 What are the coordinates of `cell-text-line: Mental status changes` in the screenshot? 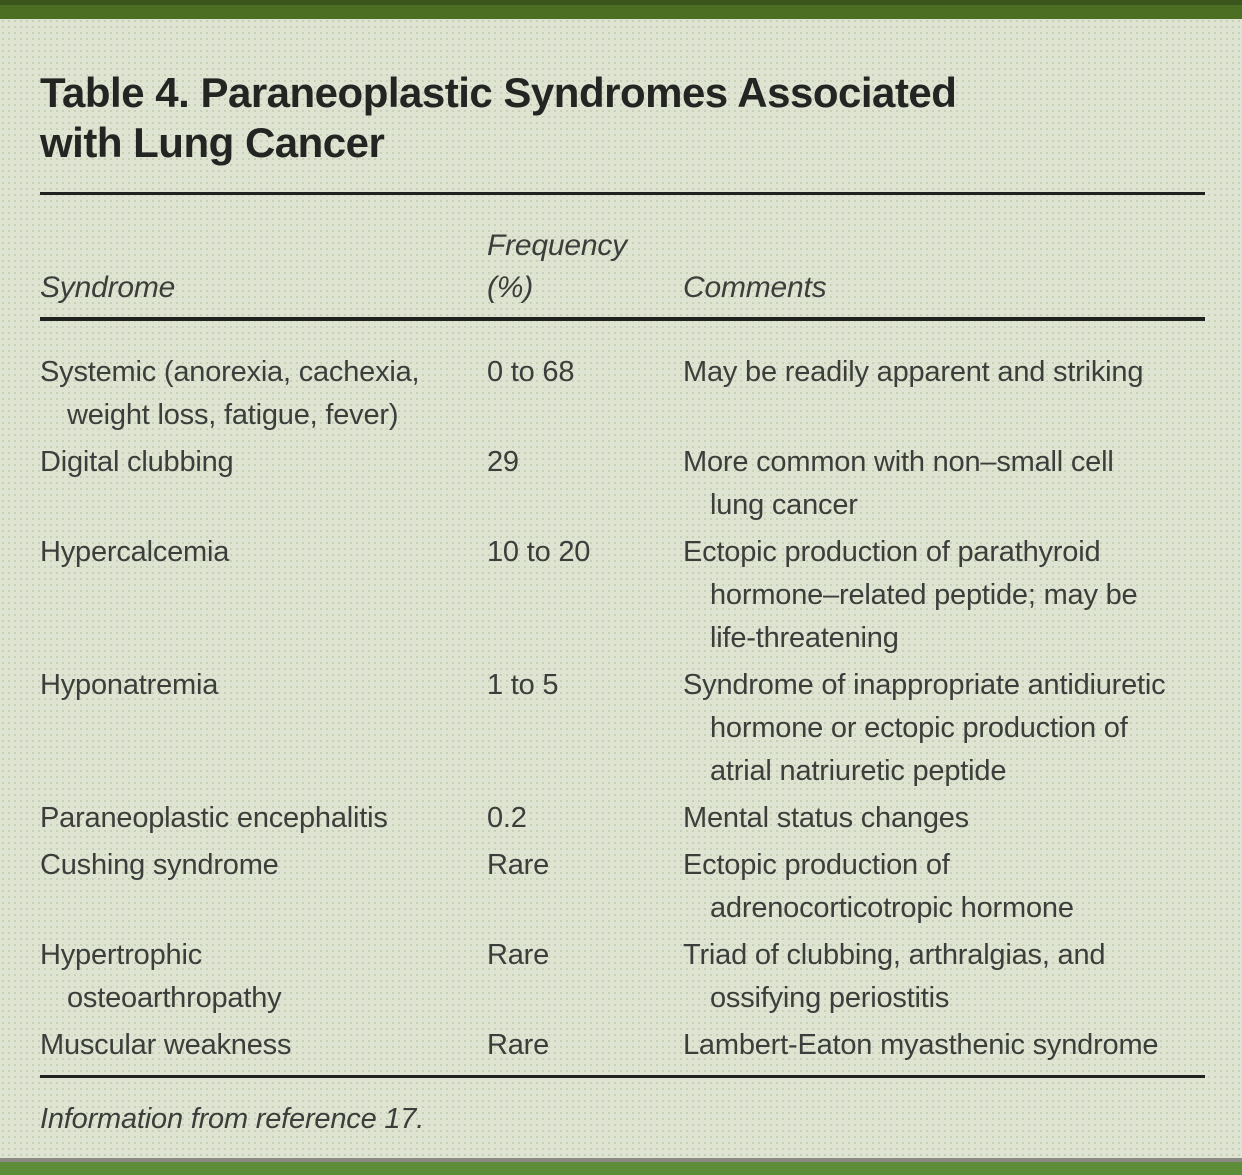 It's located at (826, 818).